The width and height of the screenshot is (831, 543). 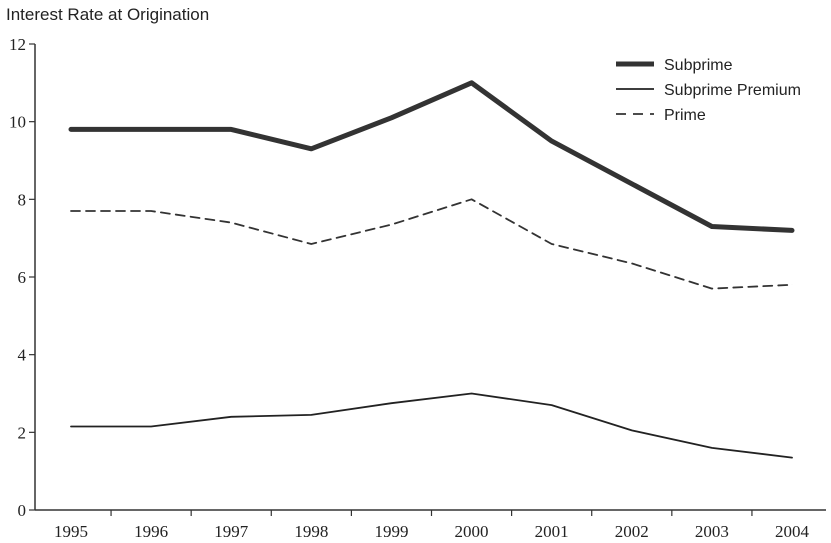 I want to click on x-tick-label: 1997, so click(x=231, y=531).